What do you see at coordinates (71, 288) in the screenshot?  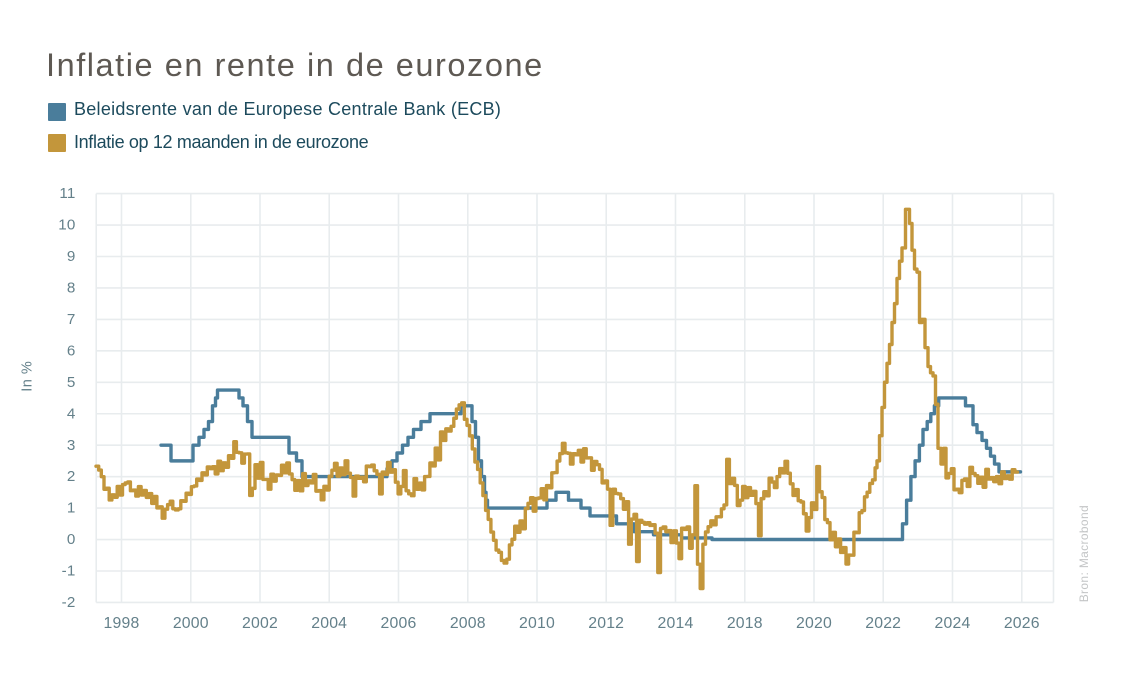 I see `svg-text: 8` at bounding box center [71, 288].